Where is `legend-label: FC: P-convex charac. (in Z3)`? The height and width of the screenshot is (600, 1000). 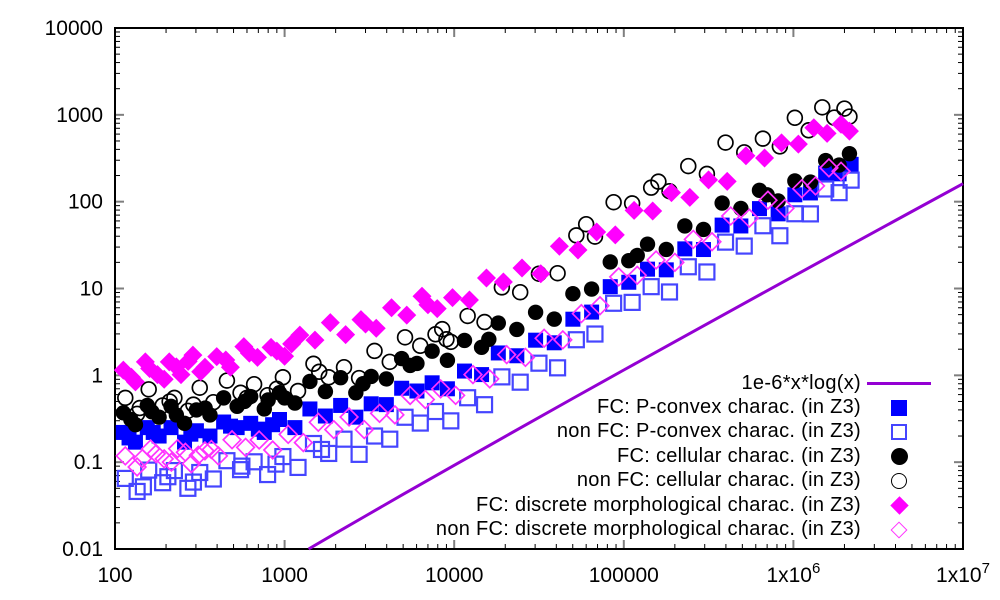
legend-label: FC: P-convex charac. (in Z3) is located at coordinates (728, 407).